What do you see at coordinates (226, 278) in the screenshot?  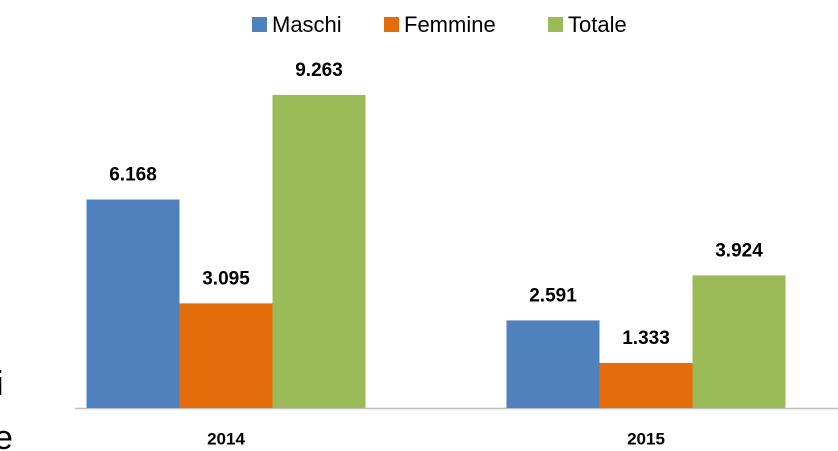 I see `value-label: 3.095` at bounding box center [226, 278].